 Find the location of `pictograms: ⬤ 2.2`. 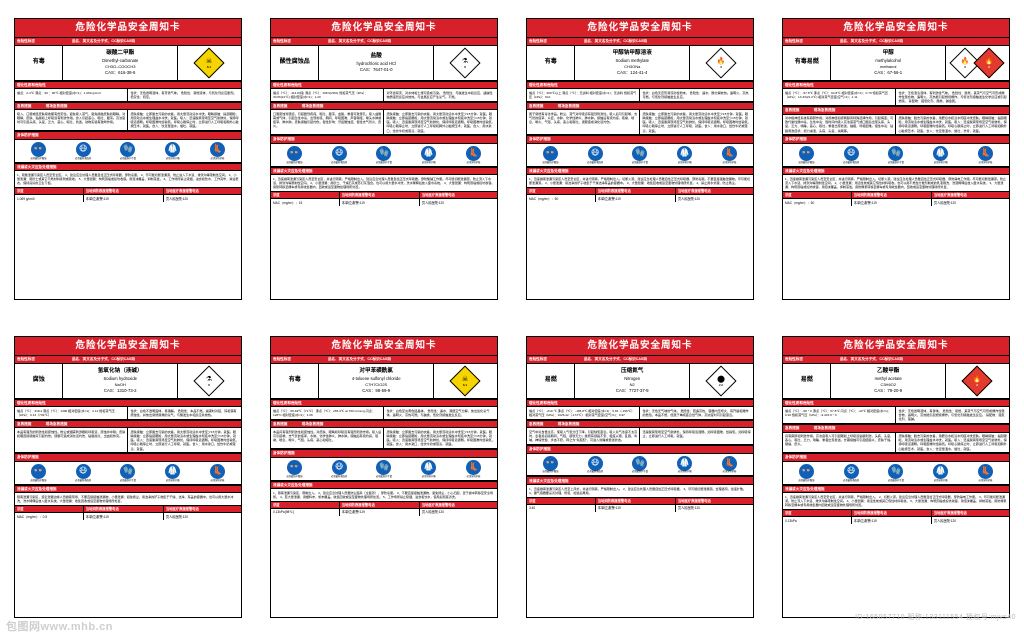

pictograms: ⬤ 2.2 is located at coordinates (721, 381).